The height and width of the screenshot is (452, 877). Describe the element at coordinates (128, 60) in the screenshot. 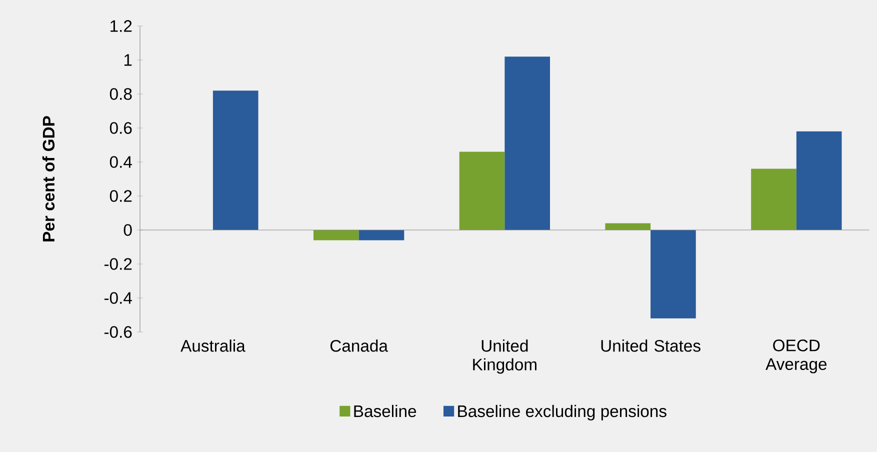

I see `y-tick-label: 1` at that location.